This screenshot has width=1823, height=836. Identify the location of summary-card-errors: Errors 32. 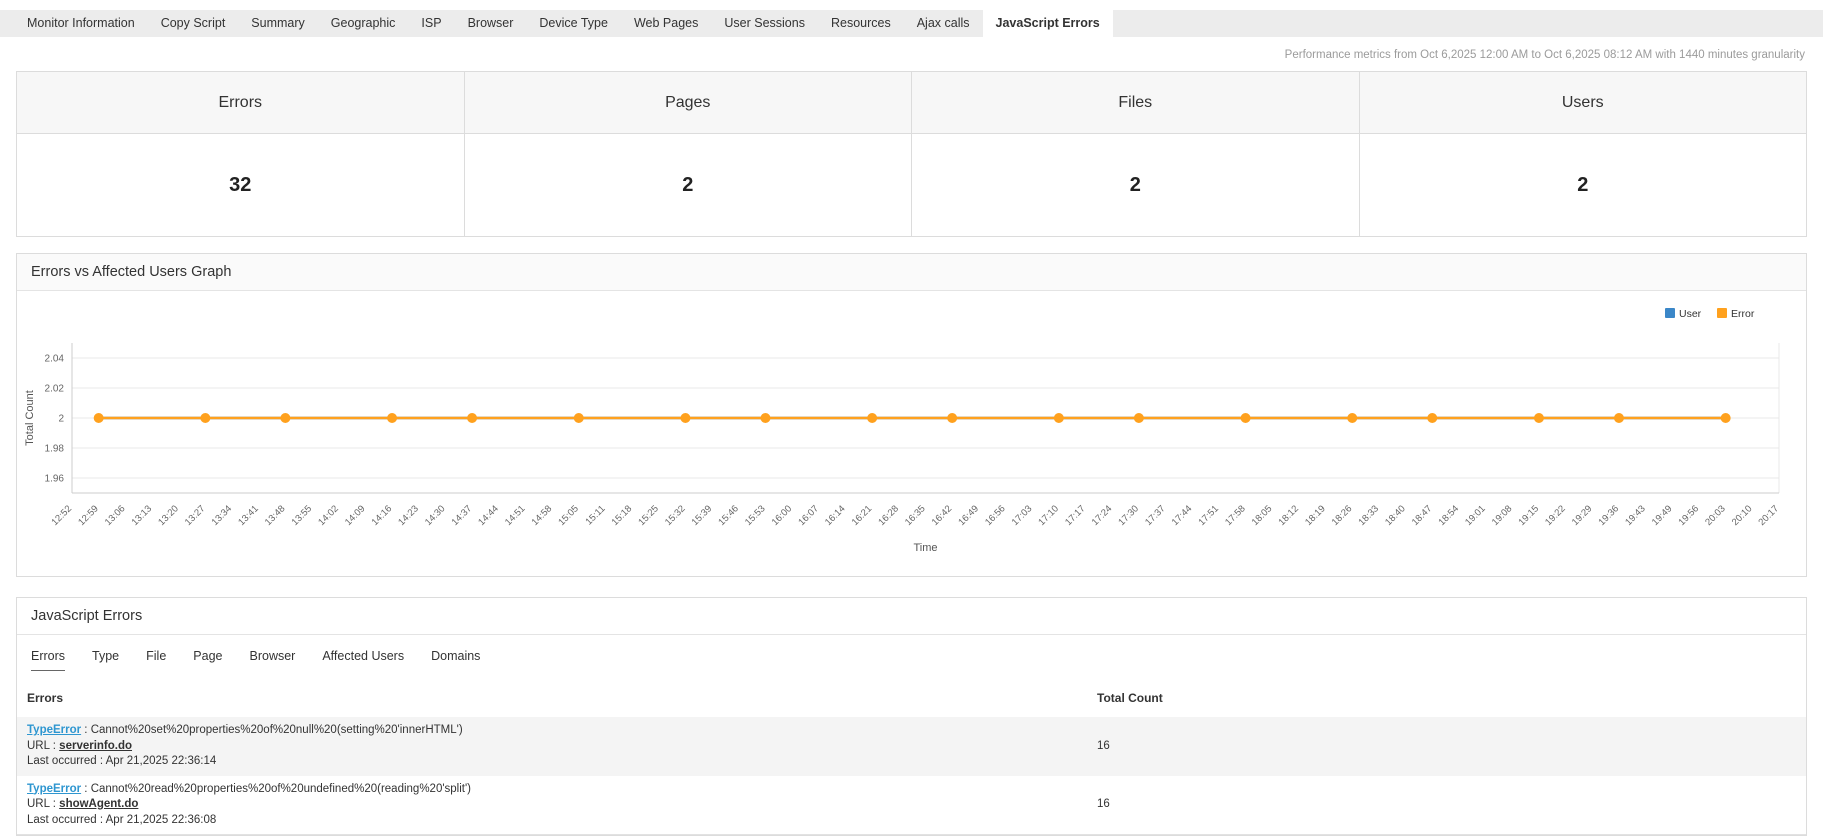
(241, 154).